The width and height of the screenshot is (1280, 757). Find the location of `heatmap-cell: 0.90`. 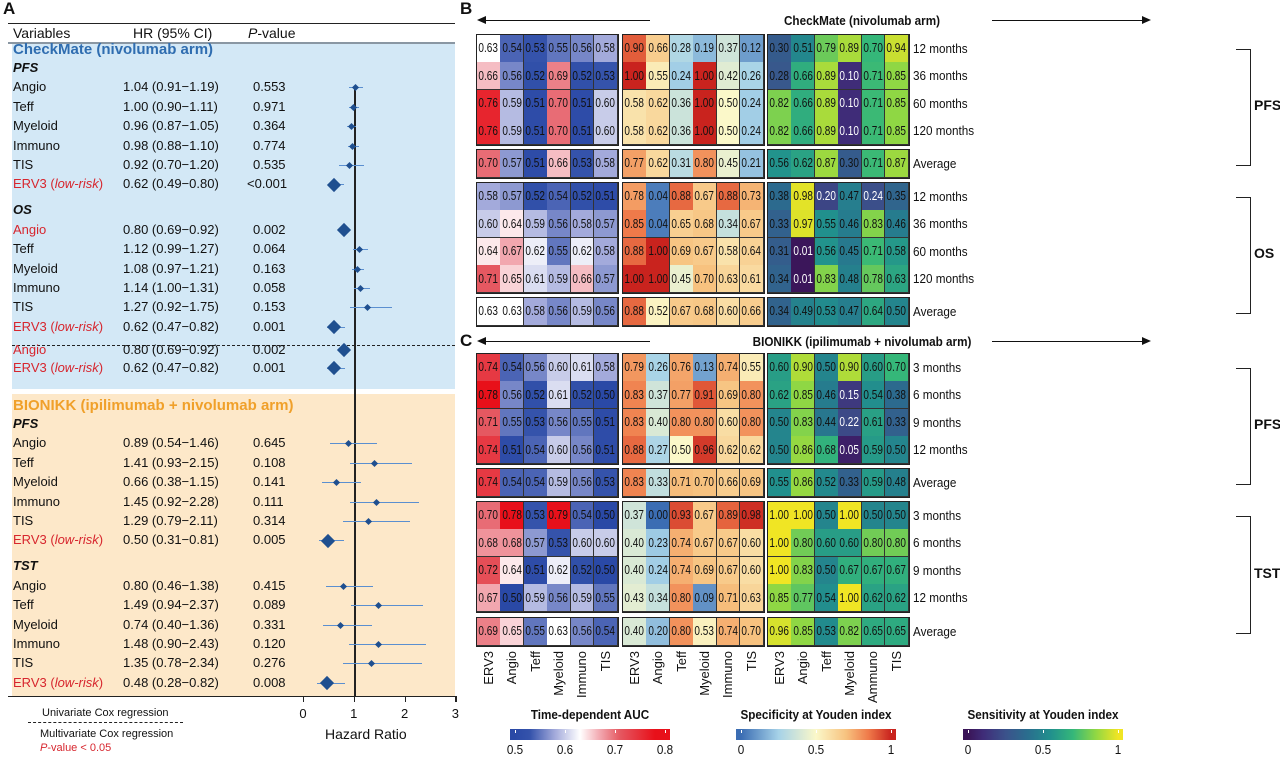

heatmap-cell: 0.90 is located at coordinates (803, 368).